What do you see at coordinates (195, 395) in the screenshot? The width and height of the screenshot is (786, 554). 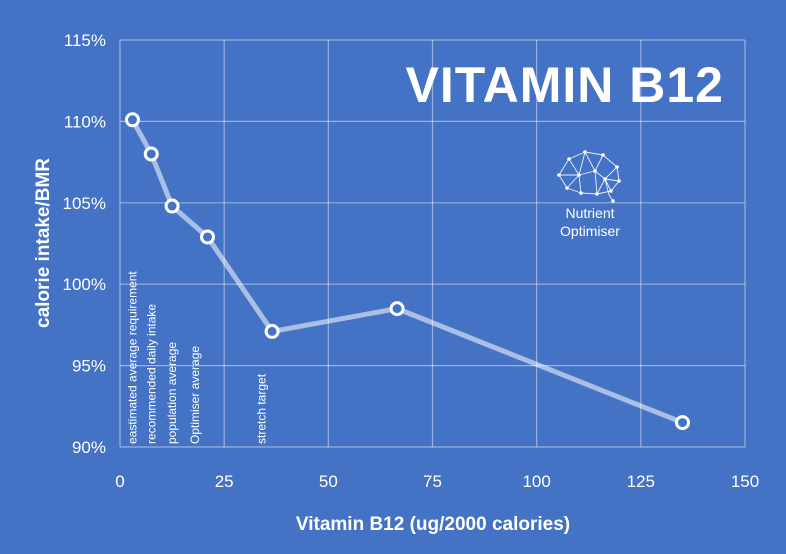 I see `annotation-label-3: Optimiser average` at bounding box center [195, 395].